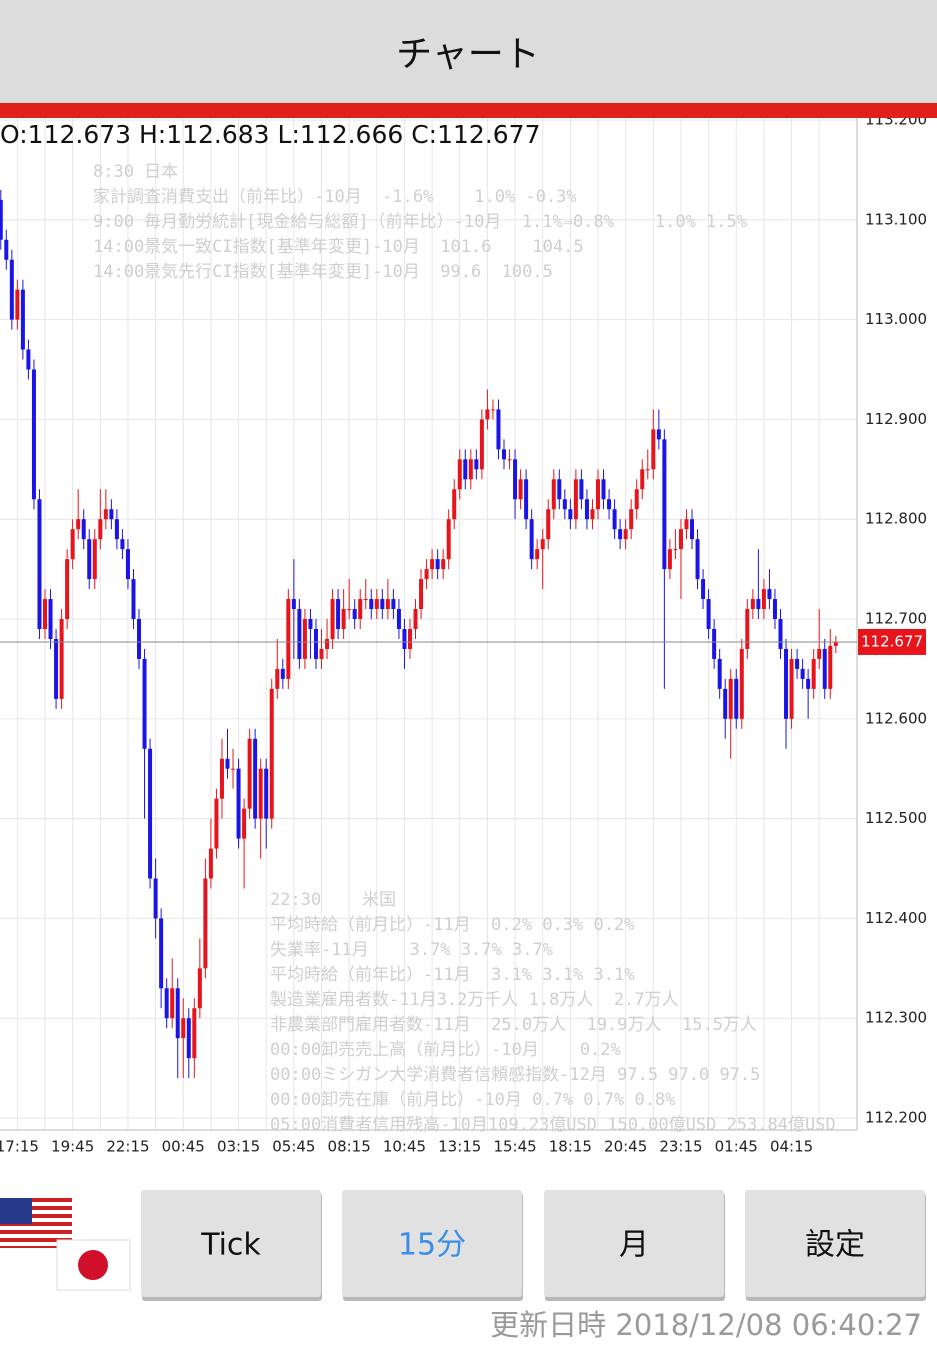 The height and width of the screenshot is (1351, 937). I want to click on y-tick-label: 112.500, so click(896, 818).